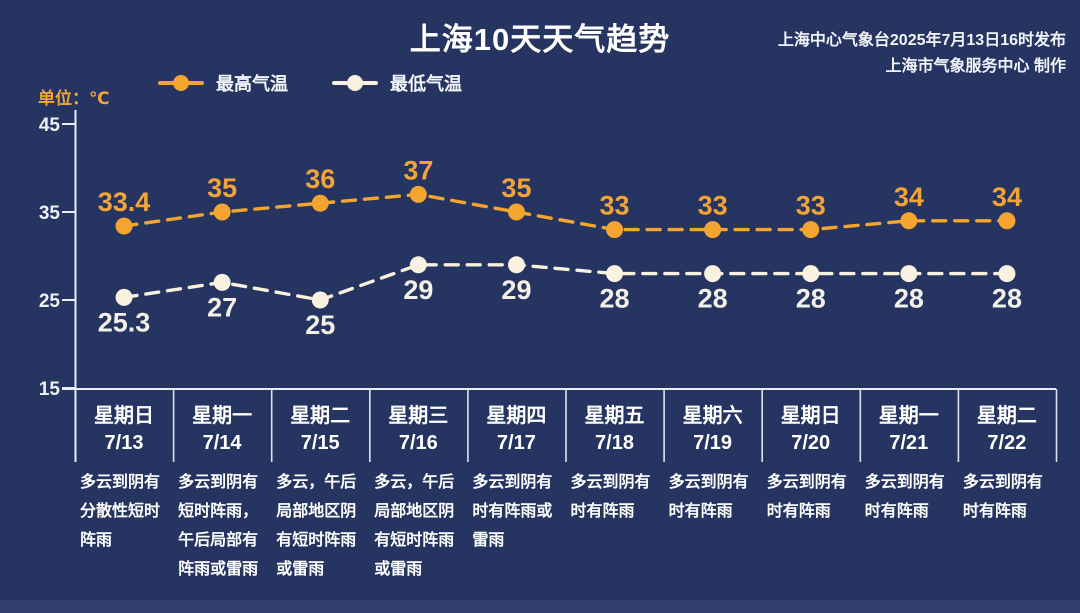  What do you see at coordinates (124, 430) in the screenshot?
I see `day-header: 星期日 7/13` at bounding box center [124, 430].